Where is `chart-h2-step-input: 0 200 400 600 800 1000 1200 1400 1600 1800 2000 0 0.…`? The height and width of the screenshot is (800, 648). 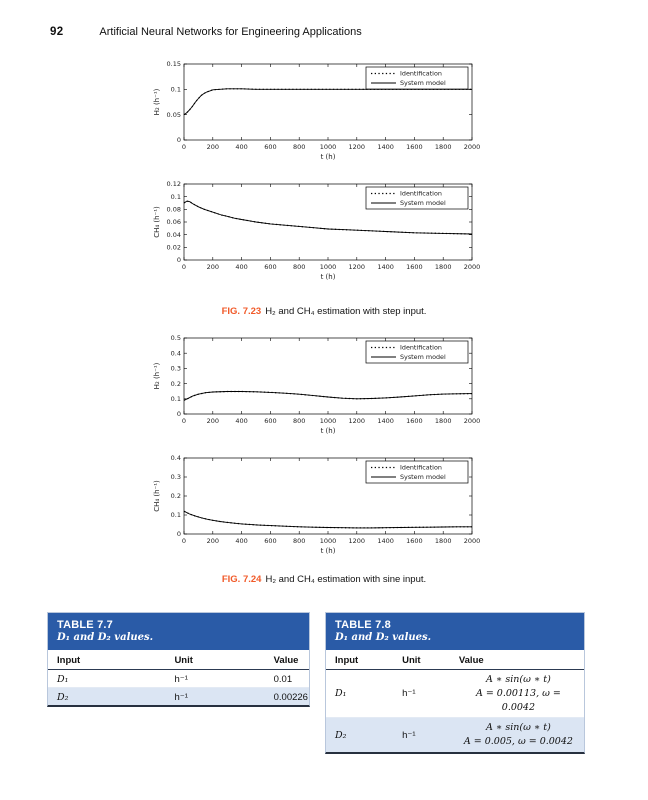
chart-h2-step-input: 0 200 400 600 800 1000 1200 1400 1600 1800 2000 0 0.… is located at coordinates (315, 113).